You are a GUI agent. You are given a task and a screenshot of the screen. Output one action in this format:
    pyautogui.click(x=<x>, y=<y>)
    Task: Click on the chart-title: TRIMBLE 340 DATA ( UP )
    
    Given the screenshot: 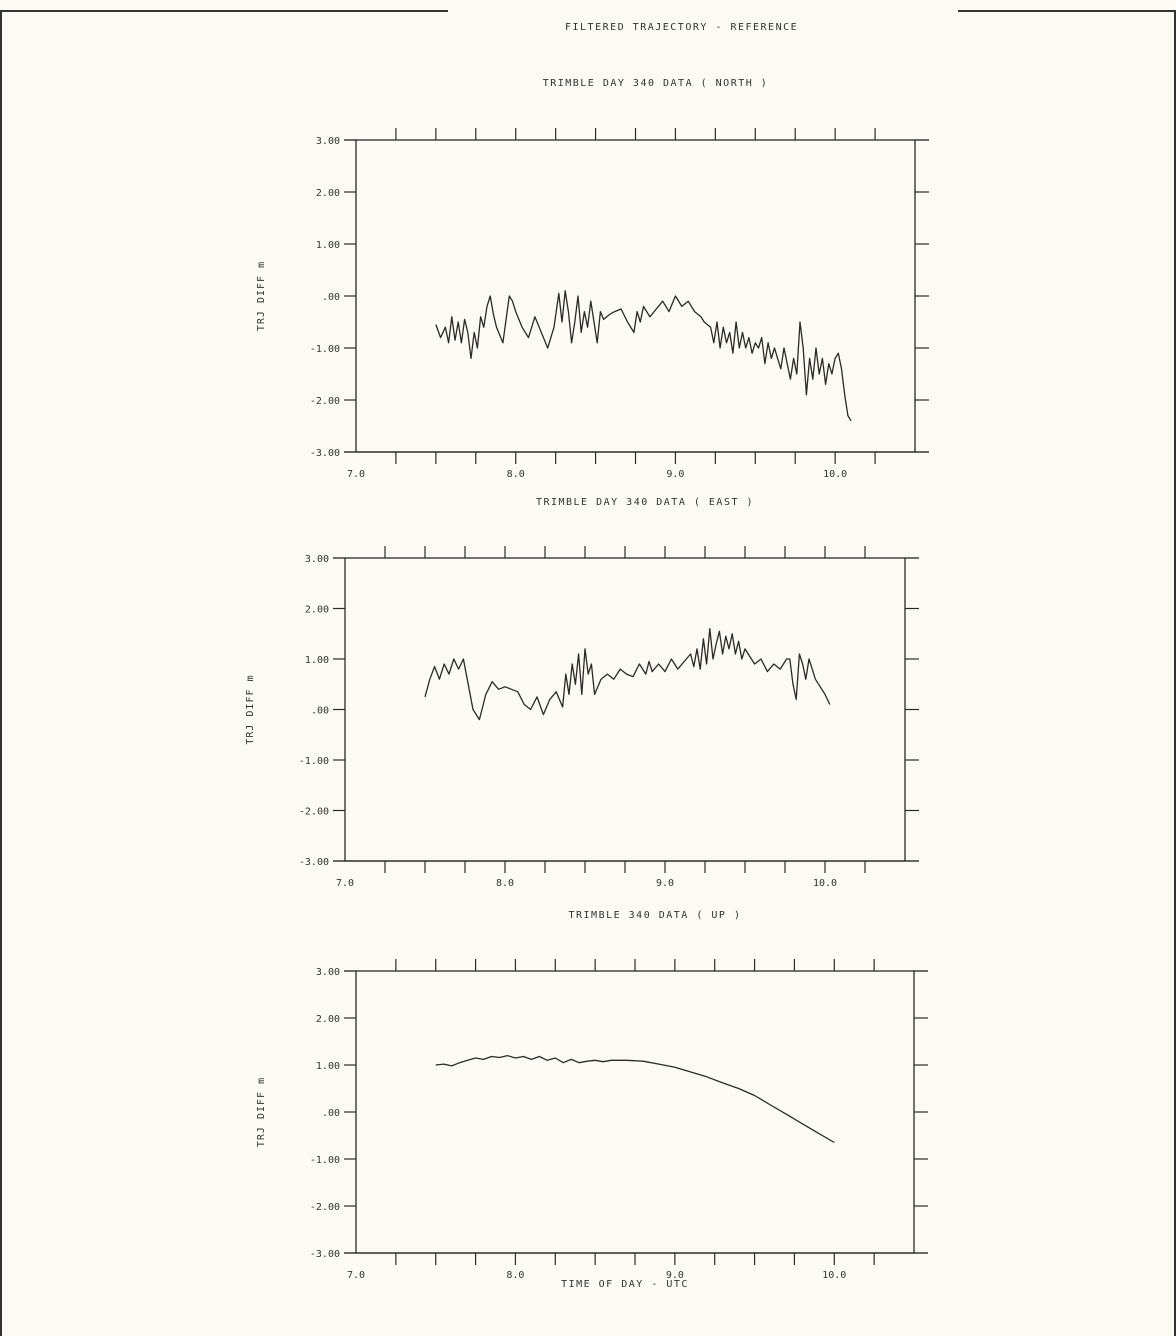 What is the action you would take?
    pyautogui.click(x=655, y=915)
    